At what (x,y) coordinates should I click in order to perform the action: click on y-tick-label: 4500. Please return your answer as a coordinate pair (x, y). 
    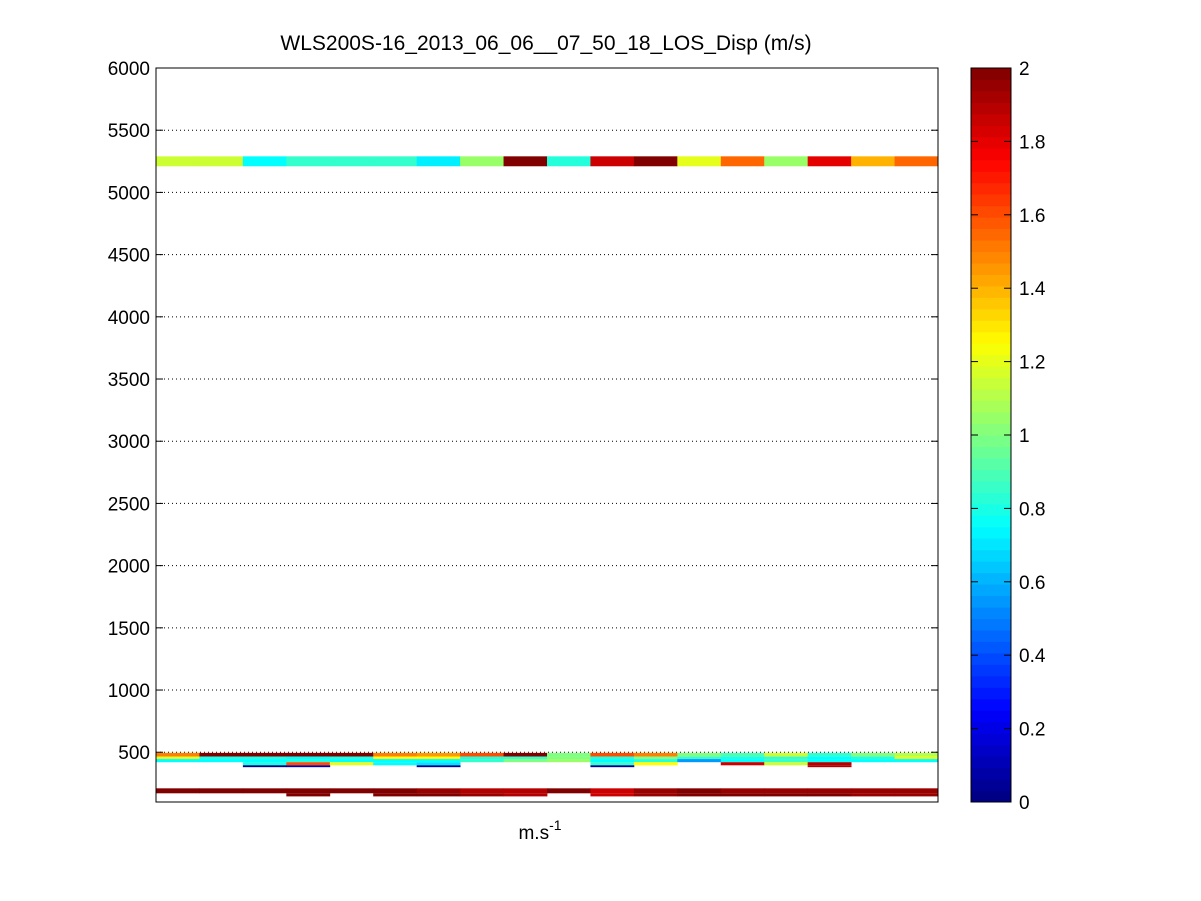
    Looking at the image, I should click on (129, 256).